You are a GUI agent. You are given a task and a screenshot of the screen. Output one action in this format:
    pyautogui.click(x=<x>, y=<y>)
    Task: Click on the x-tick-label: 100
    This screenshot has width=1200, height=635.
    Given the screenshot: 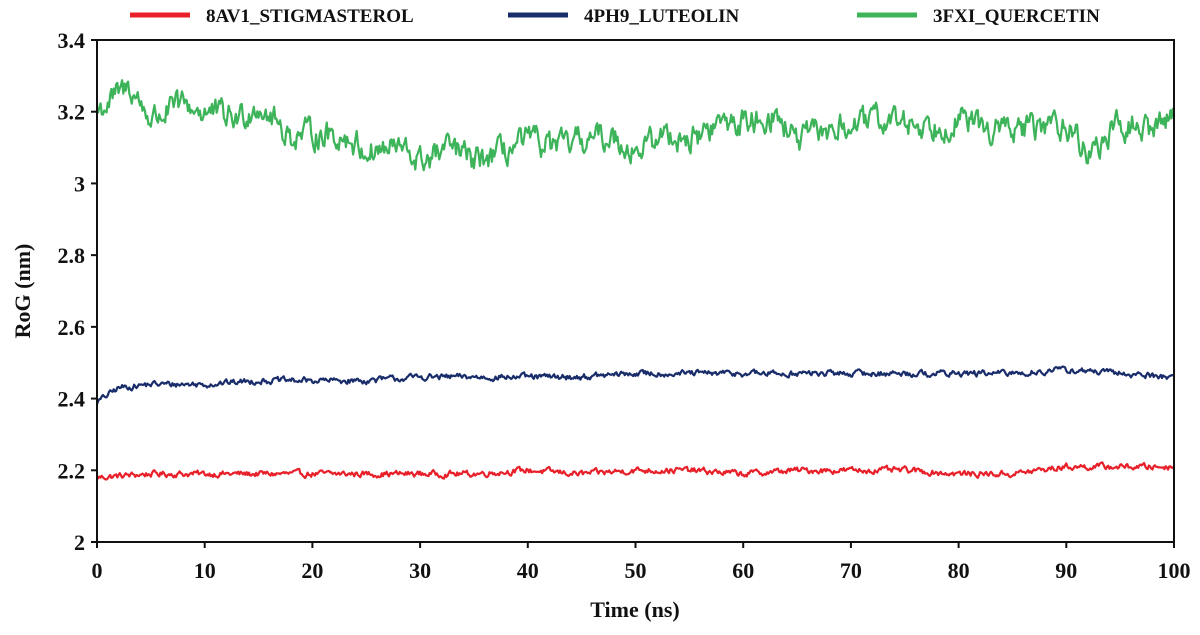 What is the action you would take?
    pyautogui.click(x=1174, y=570)
    